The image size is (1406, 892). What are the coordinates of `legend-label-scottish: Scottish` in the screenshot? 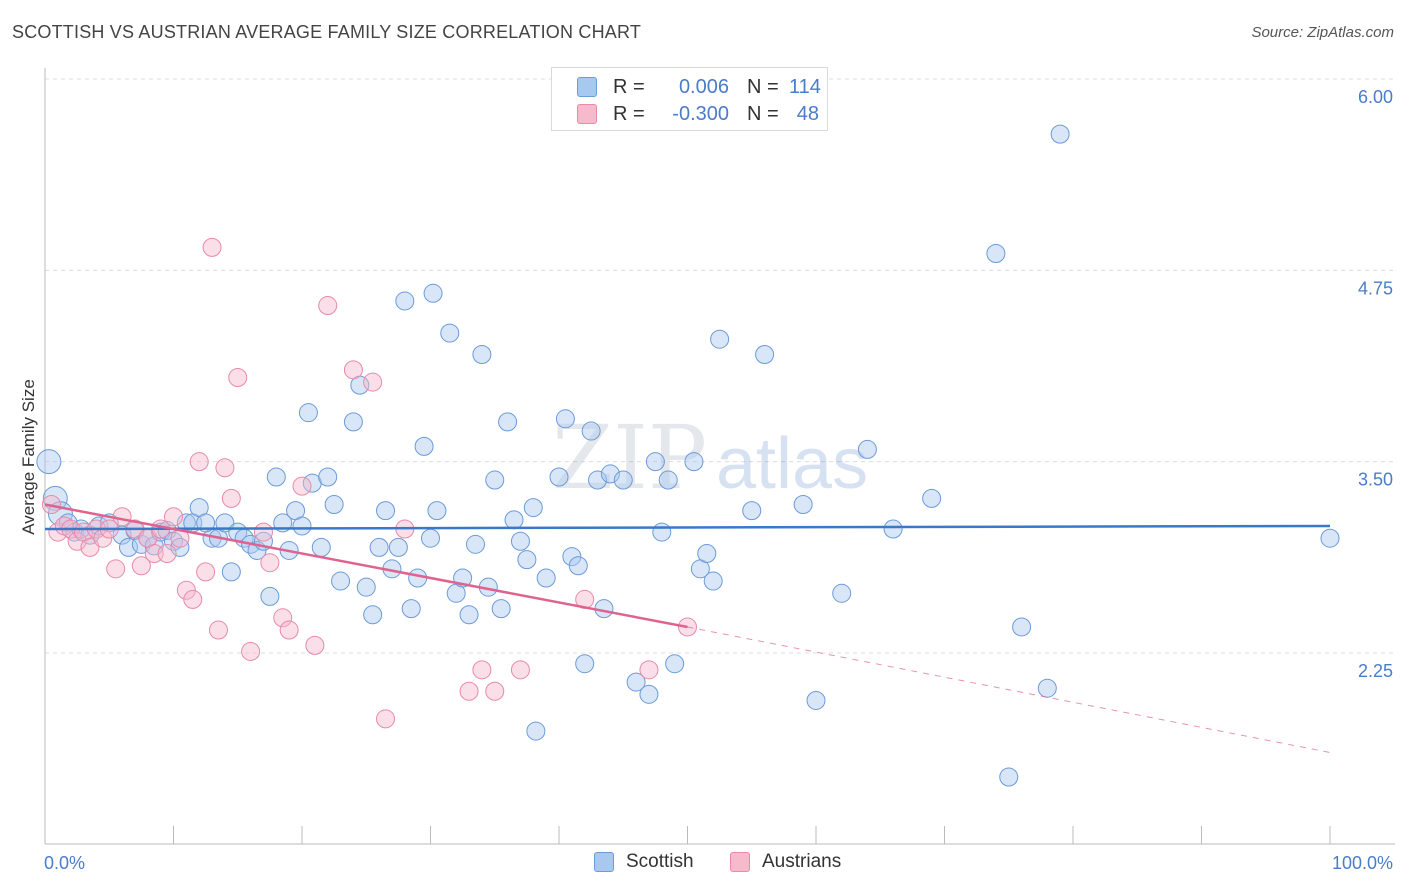 It's located at (660, 861).